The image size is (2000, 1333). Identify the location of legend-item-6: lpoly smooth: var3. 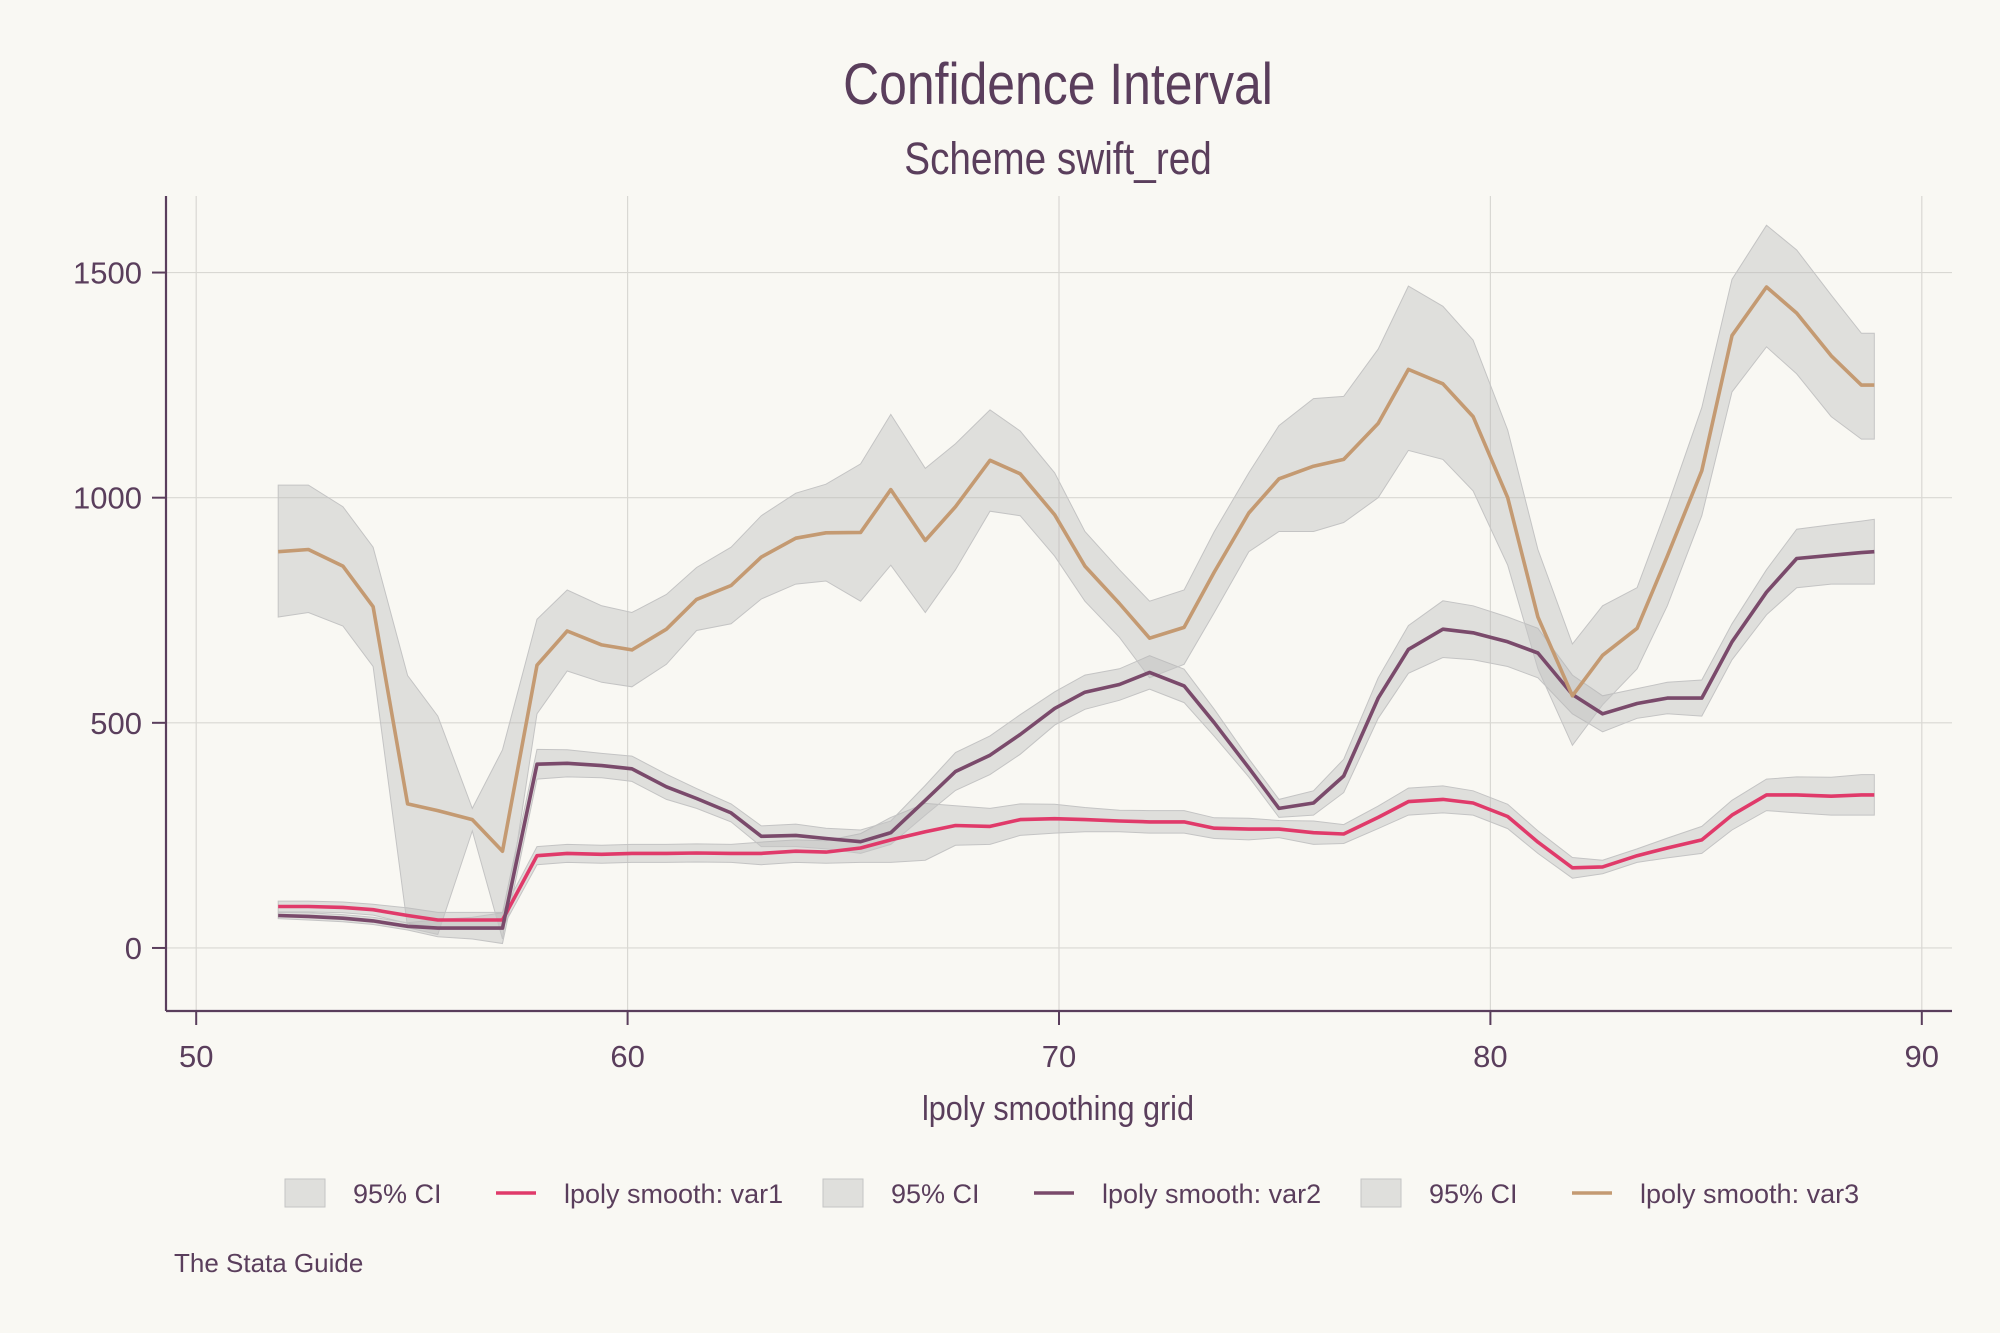
(1715, 1194).